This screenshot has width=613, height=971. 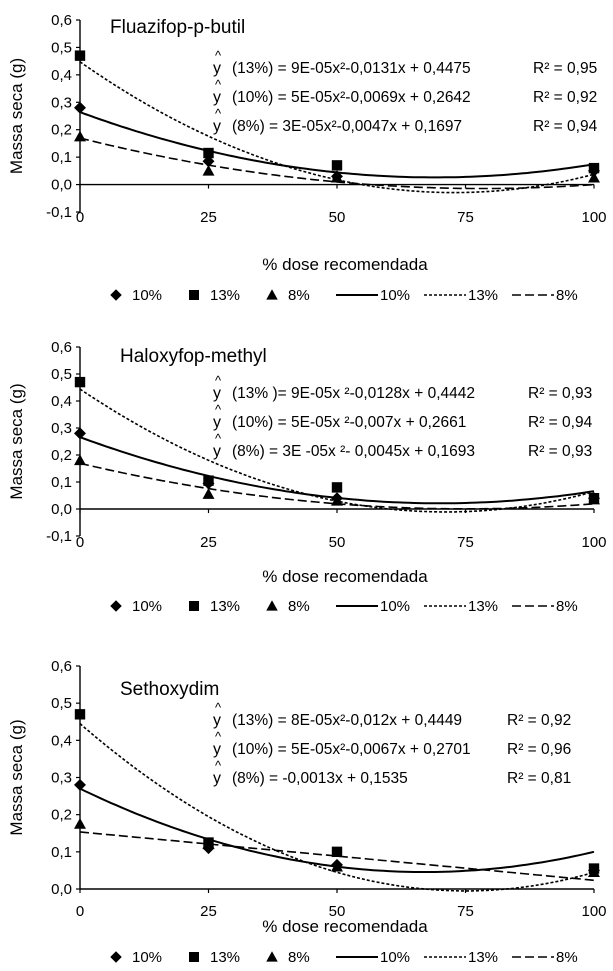 I want to click on equation-label: (10%) = 5E-05x²-0,0067x + 0,2701, so click(x=351, y=749).